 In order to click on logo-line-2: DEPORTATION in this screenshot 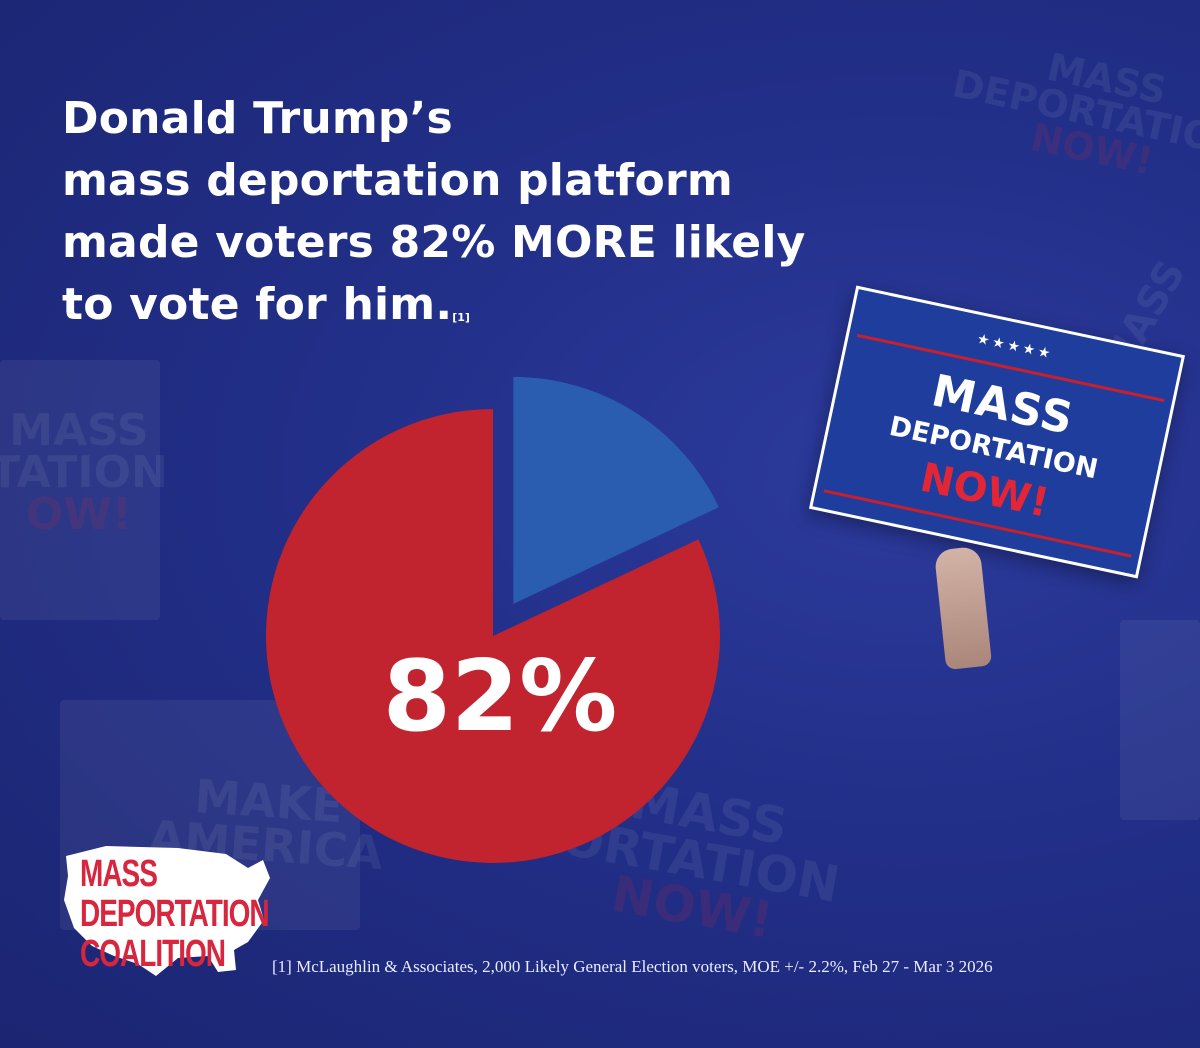, I will do `click(175, 913)`.